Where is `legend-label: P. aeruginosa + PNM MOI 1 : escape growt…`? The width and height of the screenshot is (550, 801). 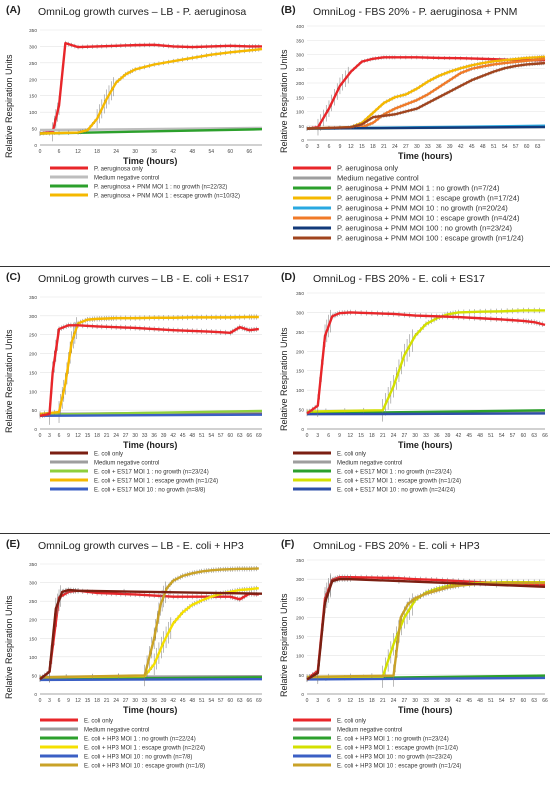 legend-label: P. aeruginosa + PNM MOI 1 : escape growt… is located at coordinates (167, 197).